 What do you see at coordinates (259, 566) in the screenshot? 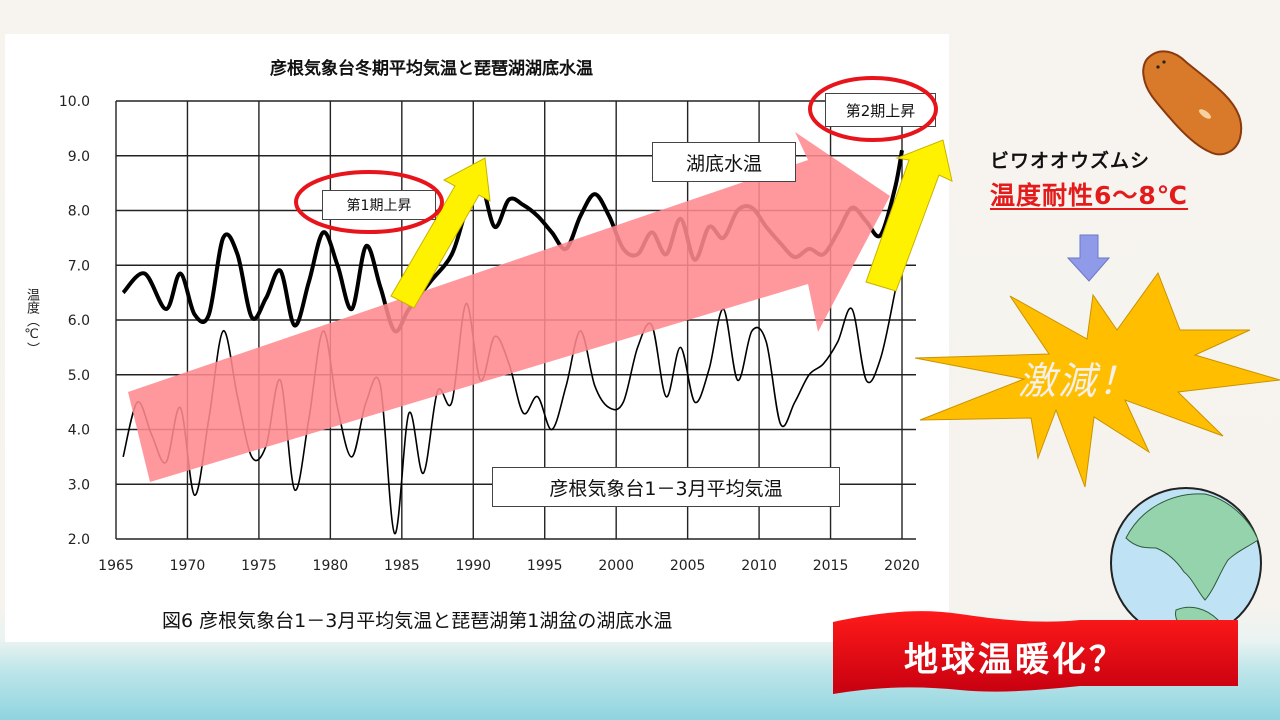
I see `x-tick-label: 1975` at bounding box center [259, 566].